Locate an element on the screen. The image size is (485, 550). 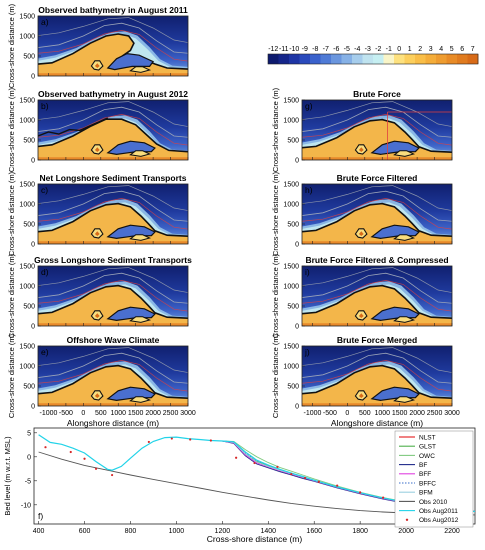
colorbar-tick-label: 6 is located at coordinates (462, 49).